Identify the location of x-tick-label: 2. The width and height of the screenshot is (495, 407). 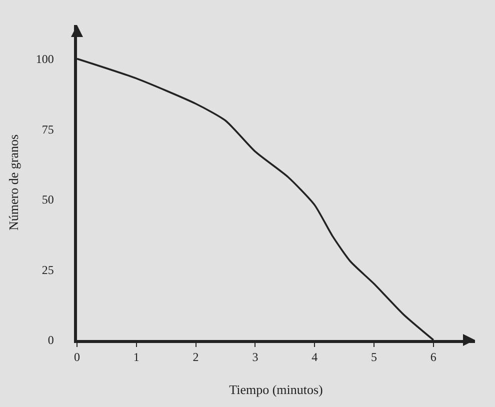
(195, 357).